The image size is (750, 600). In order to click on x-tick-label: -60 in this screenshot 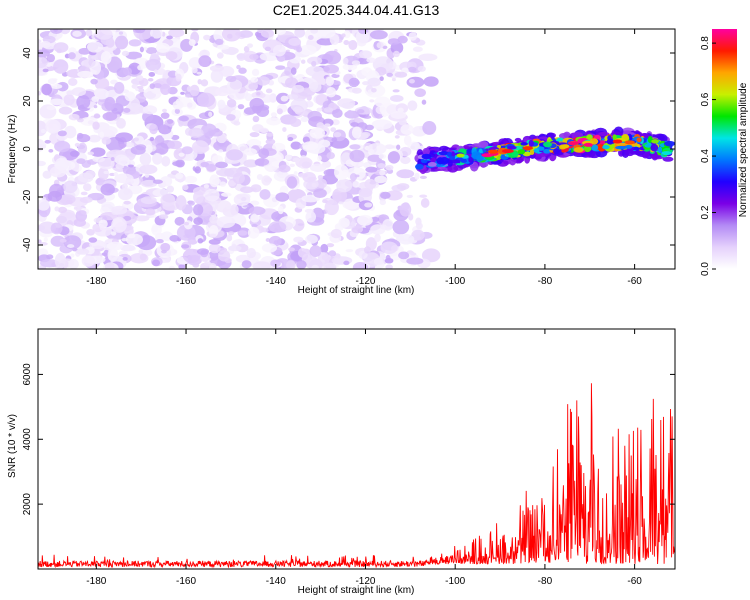, I will do `click(634, 281)`.